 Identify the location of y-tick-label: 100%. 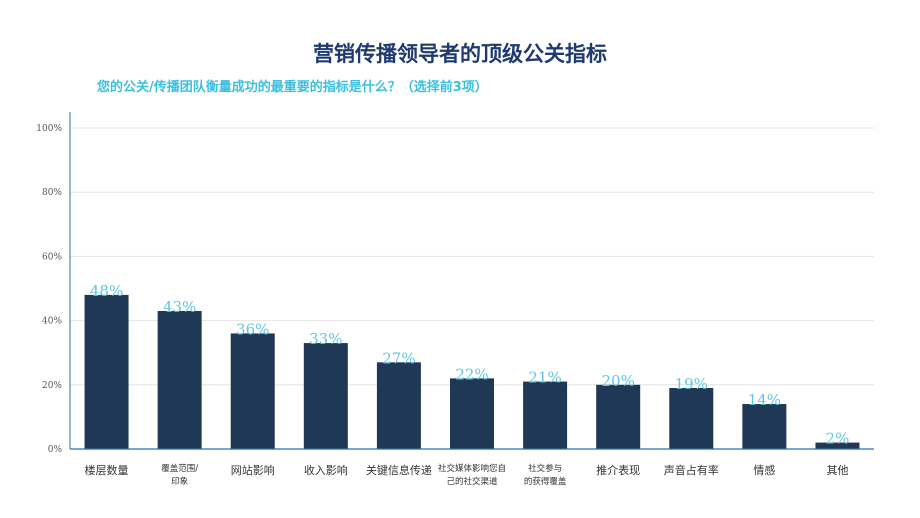
(49, 129).